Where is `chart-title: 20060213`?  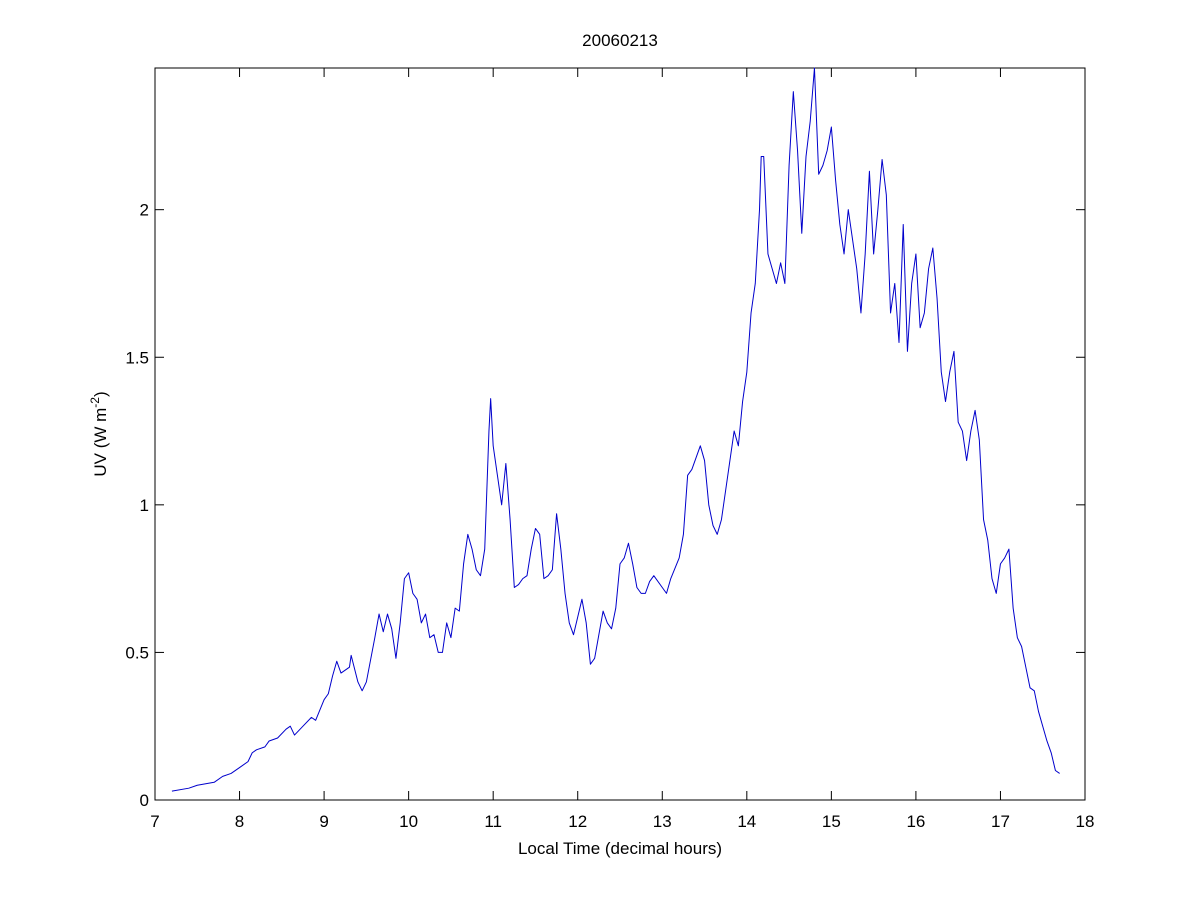 chart-title: 20060213 is located at coordinates (620, 40).